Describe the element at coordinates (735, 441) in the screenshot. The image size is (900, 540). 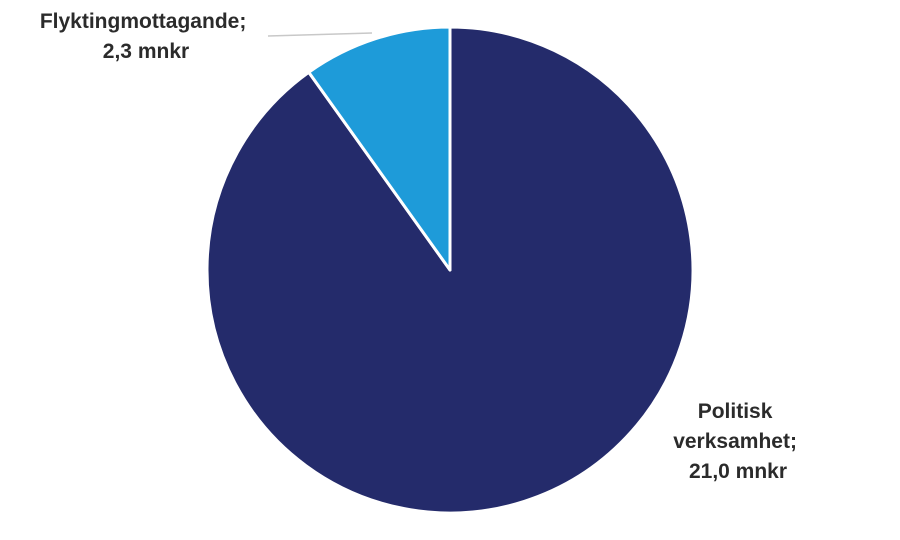
I see `slice-label-line: verksamhet;` at that location.